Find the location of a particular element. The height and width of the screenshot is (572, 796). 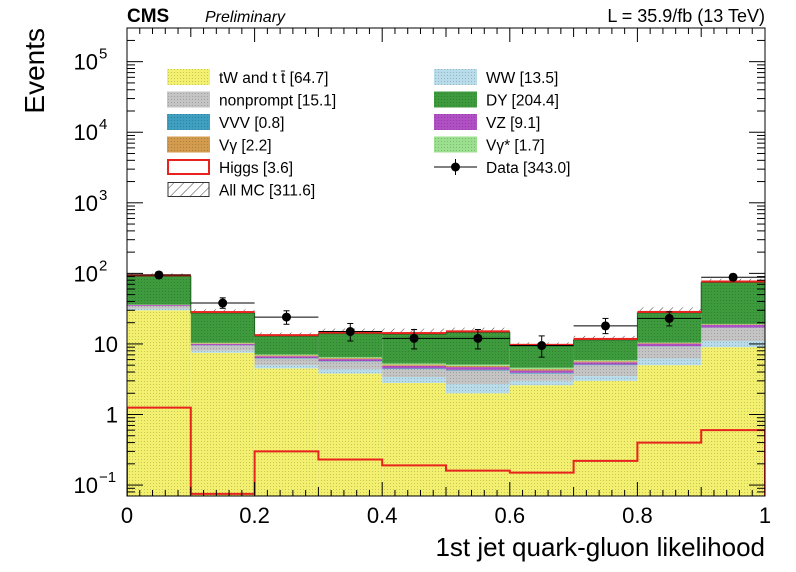

legend-label: WW [13.5] is located at coordinates (522, 78).